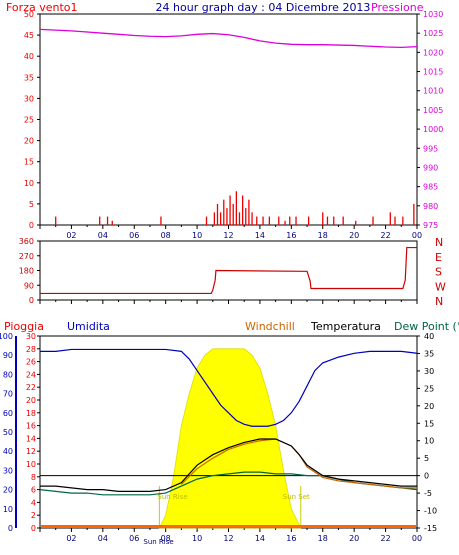 This screenshot has height=555, width=459. What do you see at coordinates (31, 426) in the screenshot?
I see `rain-y-tick-label: 16` at bounding box center [31, 426].